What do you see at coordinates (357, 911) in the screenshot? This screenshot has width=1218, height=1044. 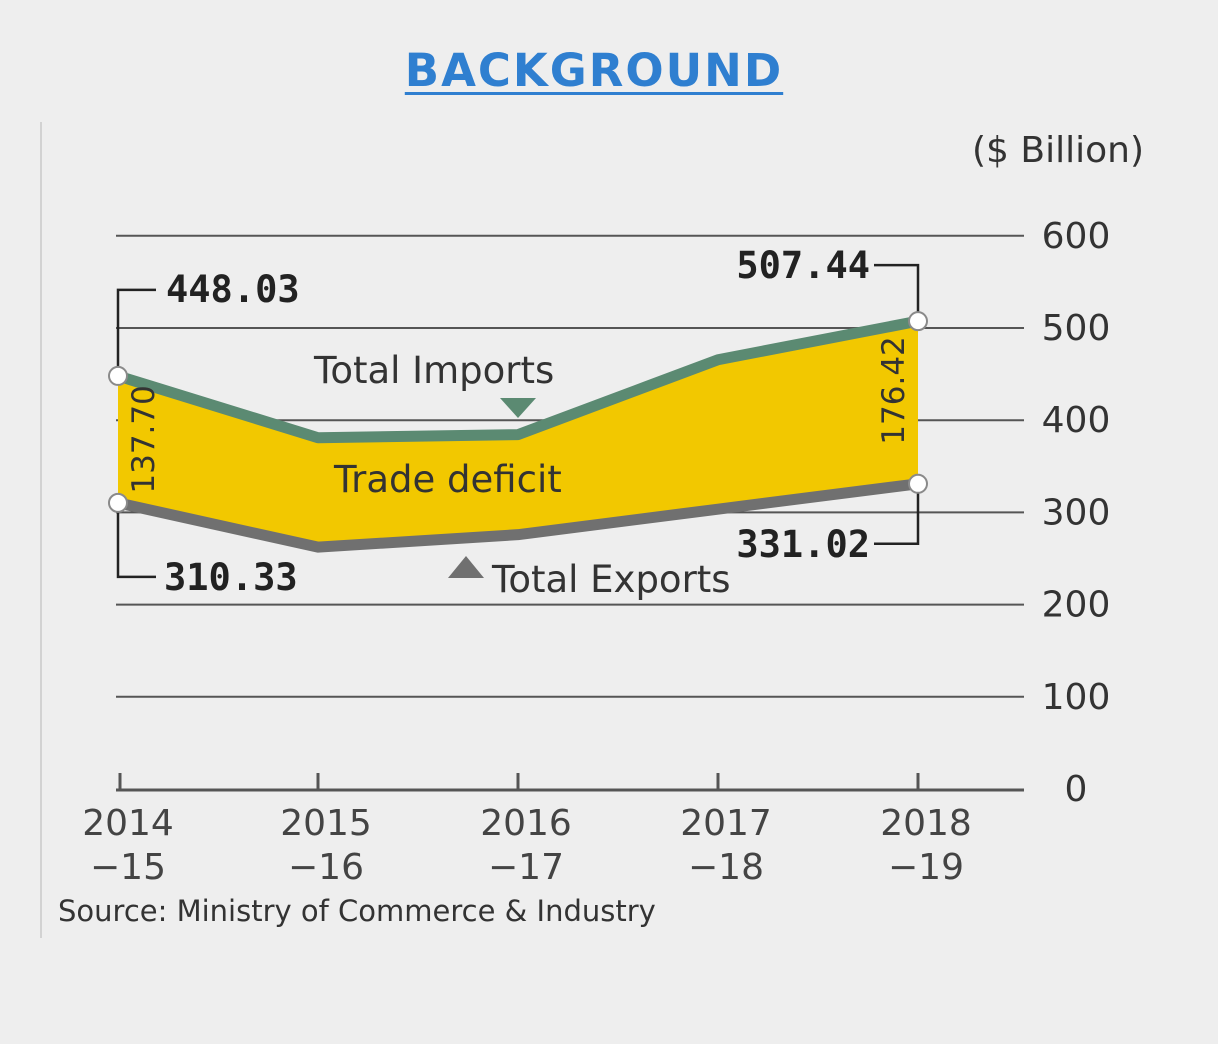 I see `source-note: Source: Ministry of Commerce & Industry` at bounding box center [357, 911].